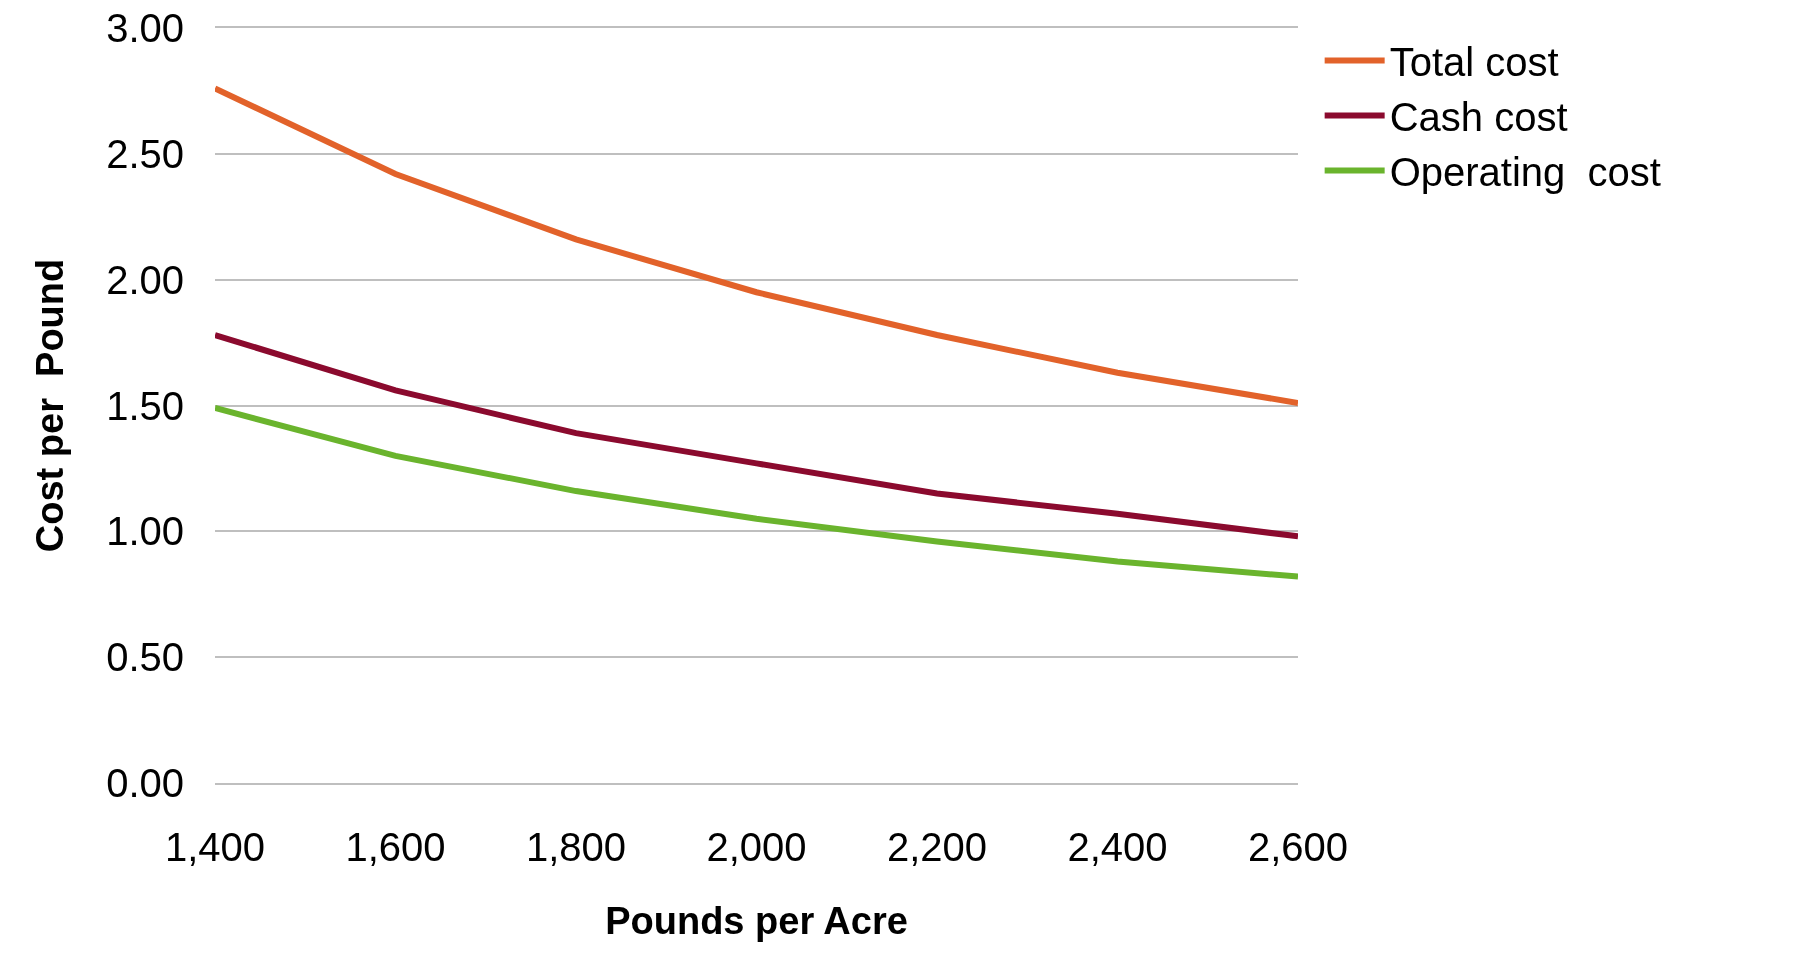 This screenshot has width=1798, height=958. I want to click on y-tick-label: 3.00, so click(145, 28).